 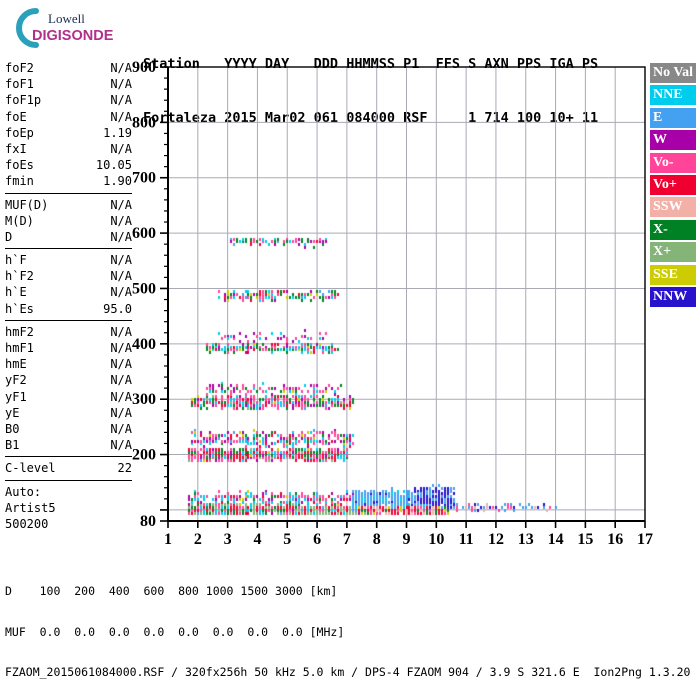 I want to click on legend-item-ssw: SSW, so click(x=673, y=207).